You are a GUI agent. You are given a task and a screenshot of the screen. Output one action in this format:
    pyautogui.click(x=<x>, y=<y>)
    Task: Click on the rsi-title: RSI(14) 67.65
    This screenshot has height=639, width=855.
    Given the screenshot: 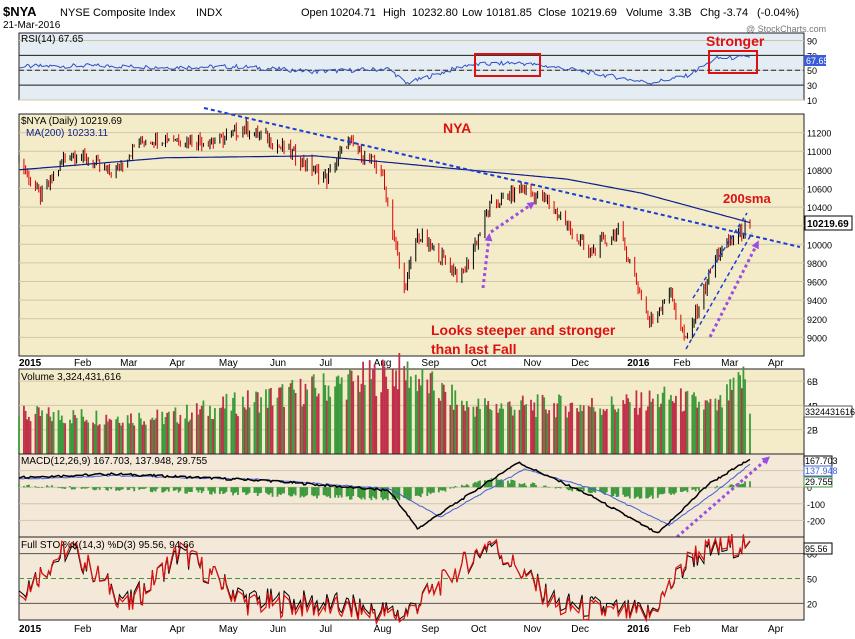 What is the action you would take?
    pyautogui.click(x=52, y=39)
    